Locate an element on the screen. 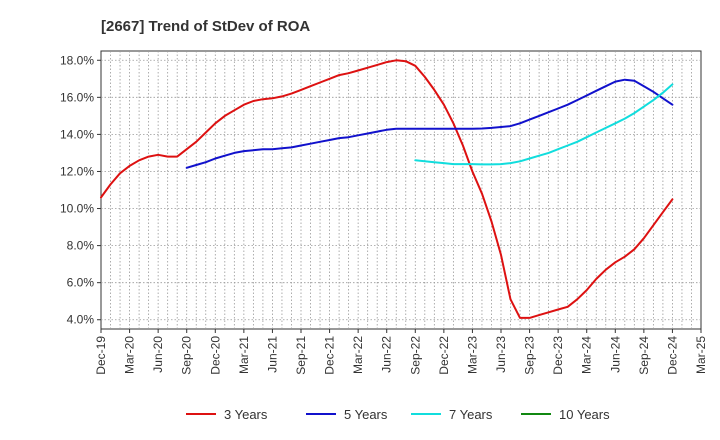  y-tick-label: 6.0% is located at coordinates (81, 283).